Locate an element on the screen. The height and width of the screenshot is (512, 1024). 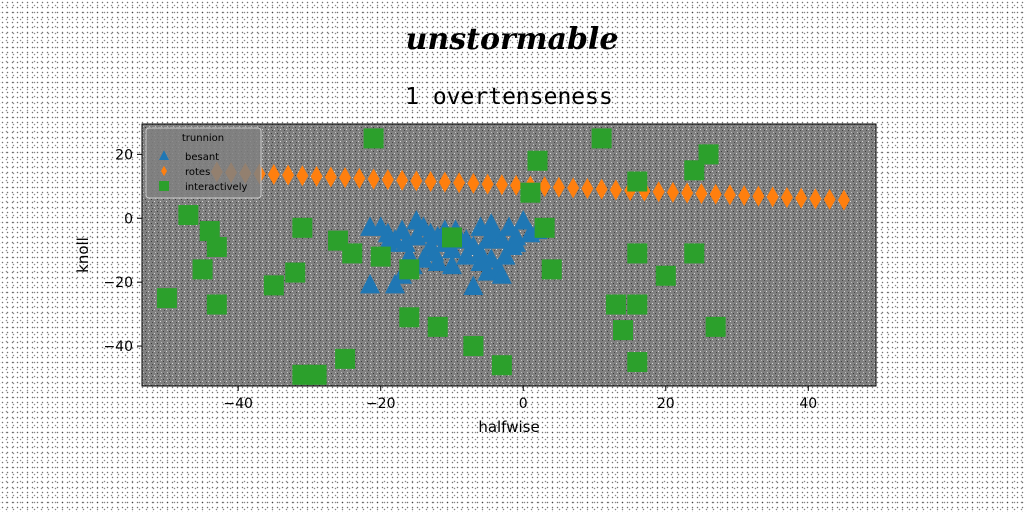
y-tick-label: 0 is located at coordinates (128, 219).